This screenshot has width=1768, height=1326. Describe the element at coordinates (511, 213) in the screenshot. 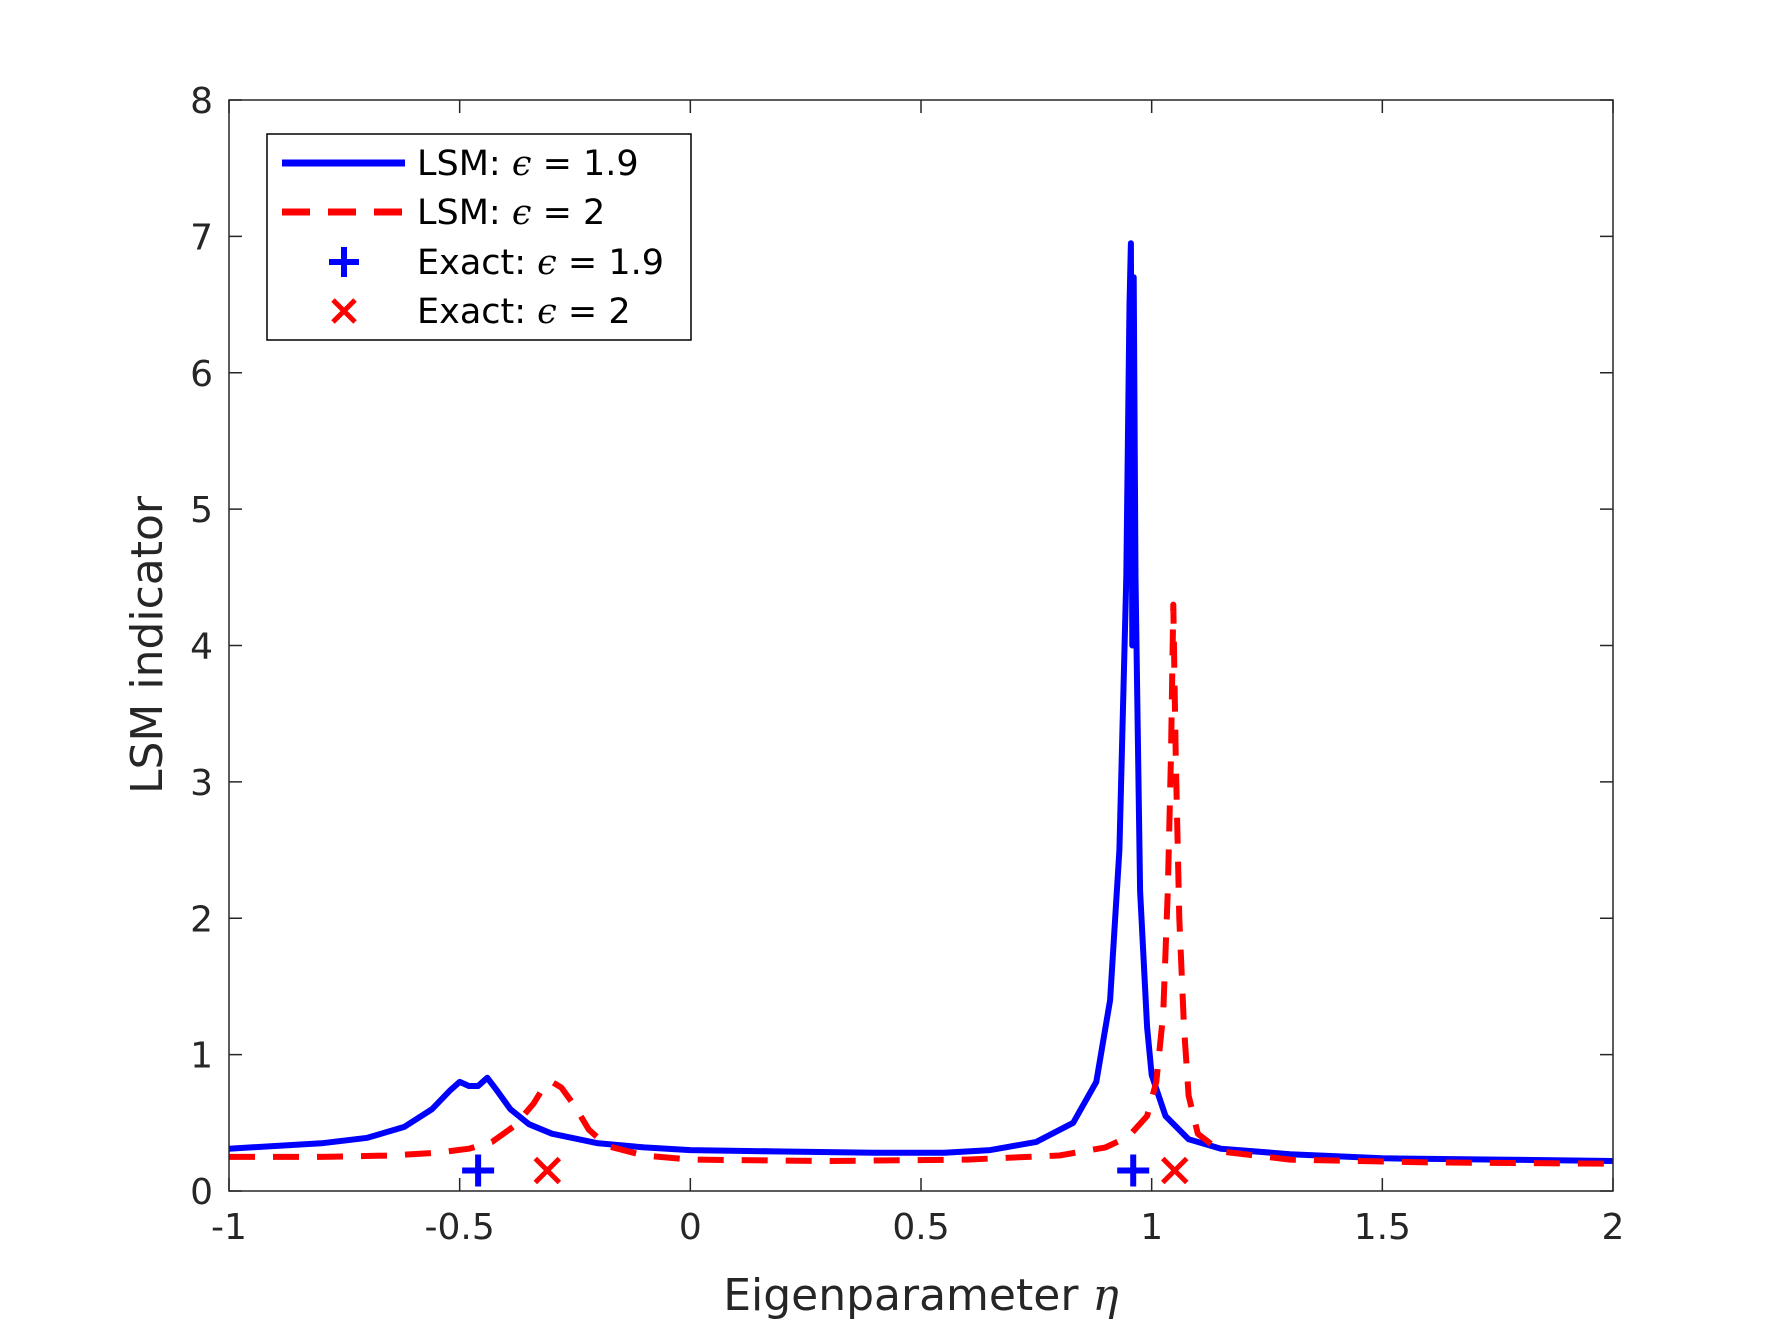

I see `legend-label: LSM: ϵ = 2` at that location.